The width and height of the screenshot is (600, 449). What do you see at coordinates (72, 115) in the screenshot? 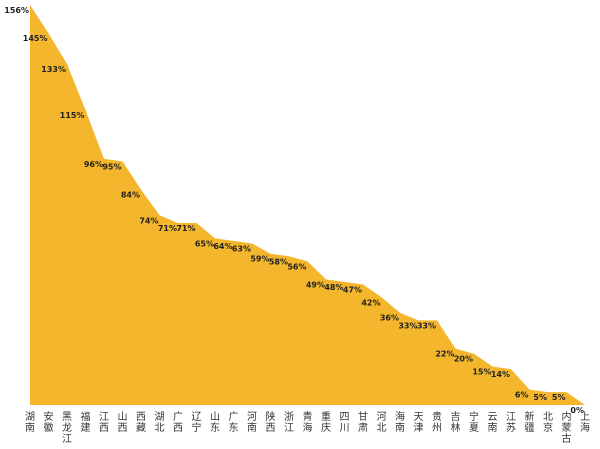
I see `data-label: 115%` at bounding box center [72, 115].